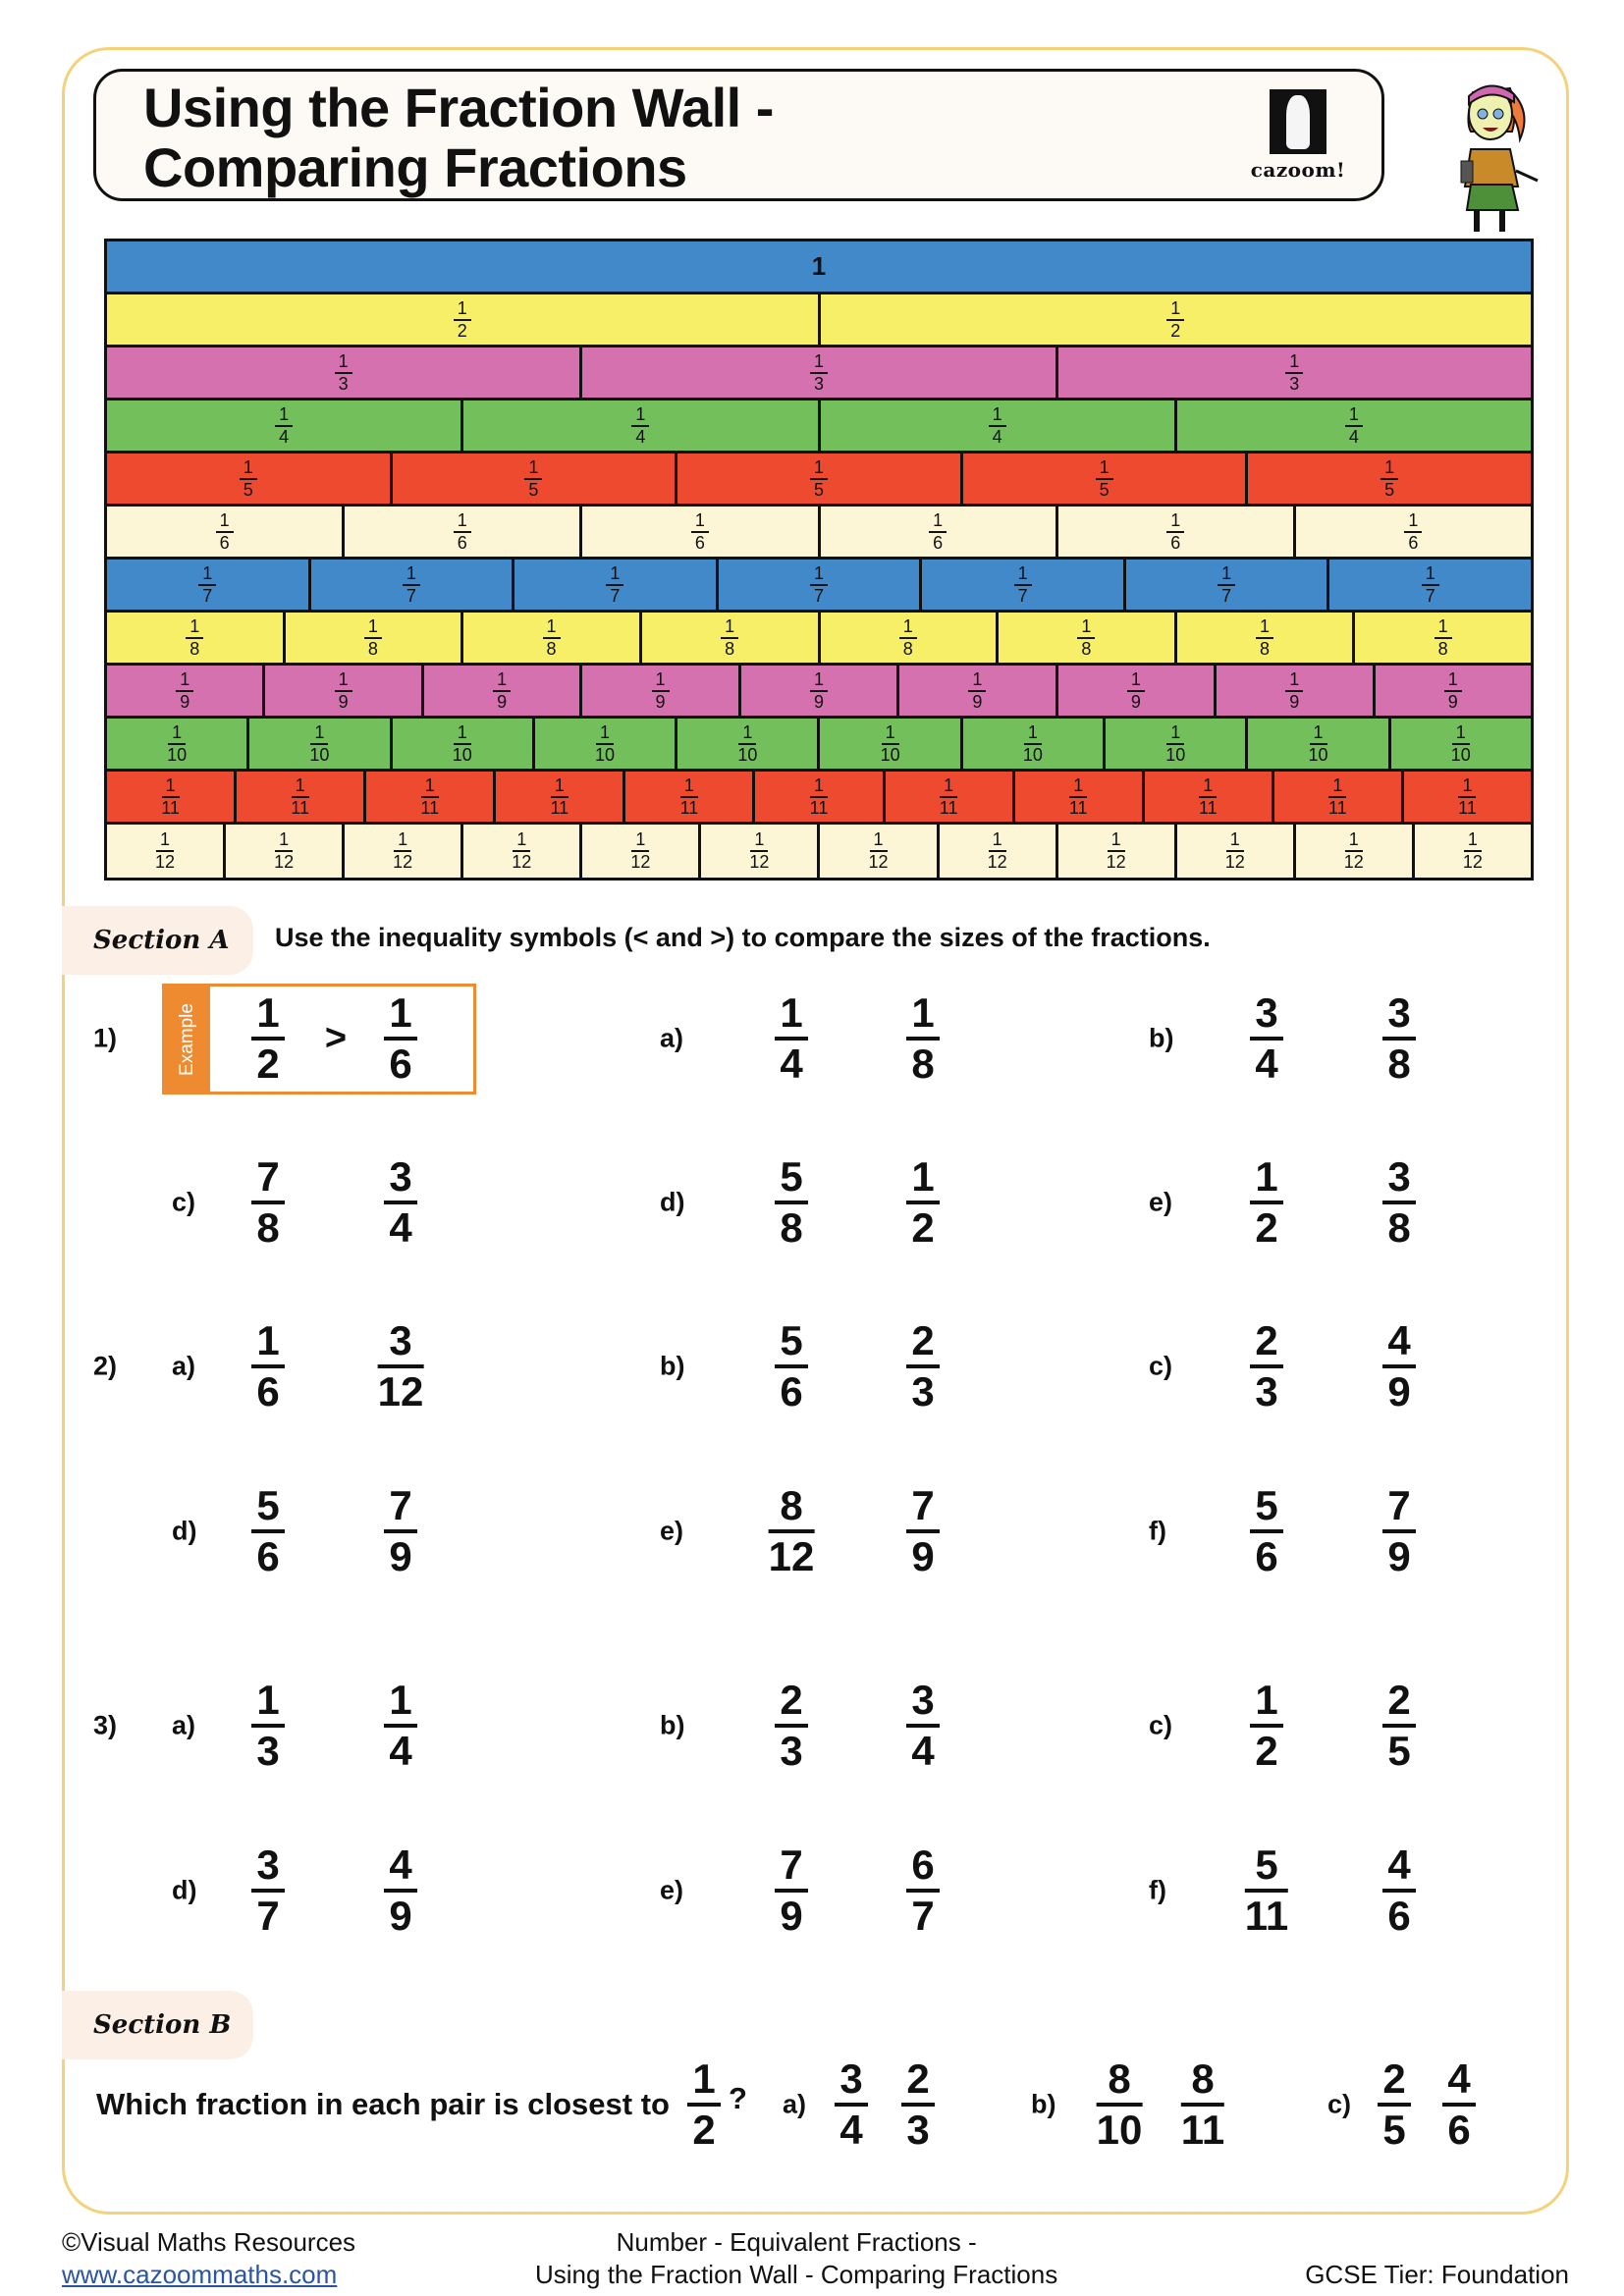  What do you see at coordinates (791, 1530) in the screenshot?
I see `fraction-left: 8 12` at bounding box center [791, 1530].